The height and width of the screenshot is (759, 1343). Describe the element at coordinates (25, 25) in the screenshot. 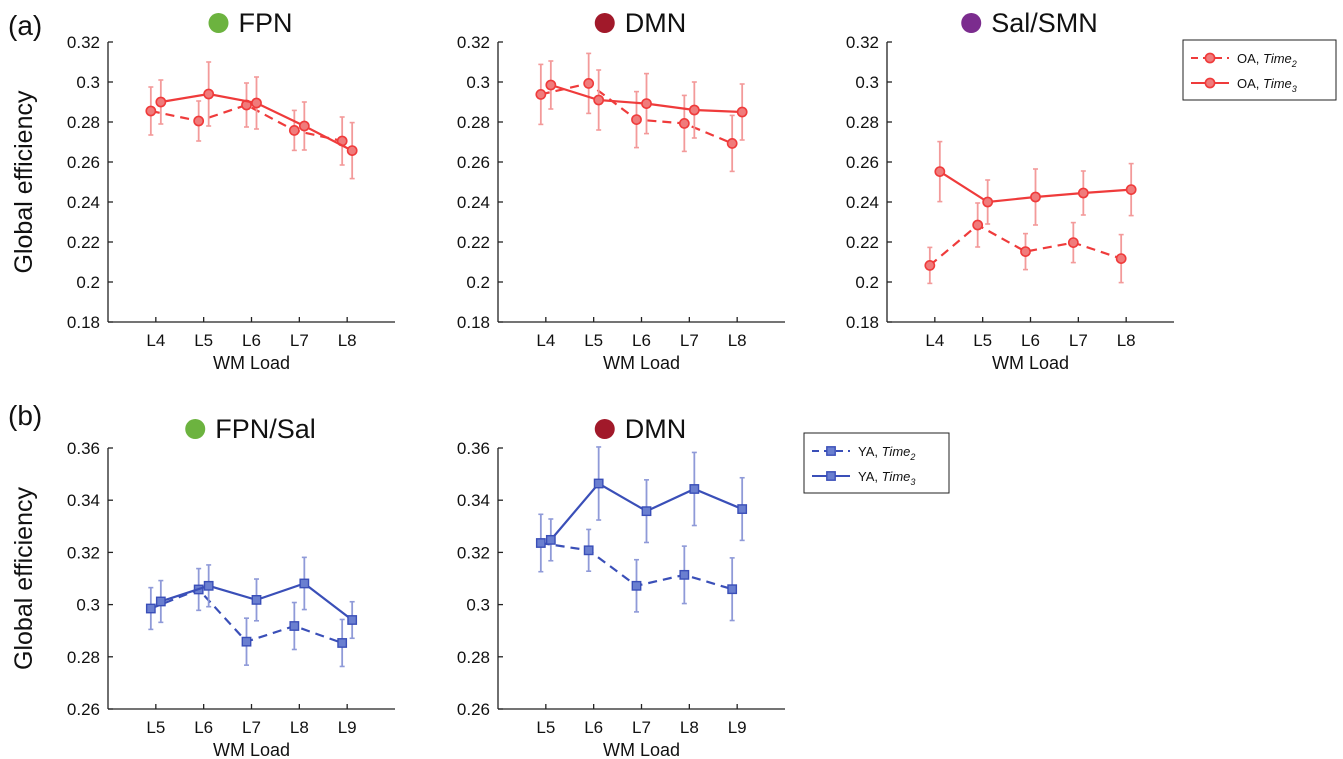

I see `panel-label-a: (a)` at that location.